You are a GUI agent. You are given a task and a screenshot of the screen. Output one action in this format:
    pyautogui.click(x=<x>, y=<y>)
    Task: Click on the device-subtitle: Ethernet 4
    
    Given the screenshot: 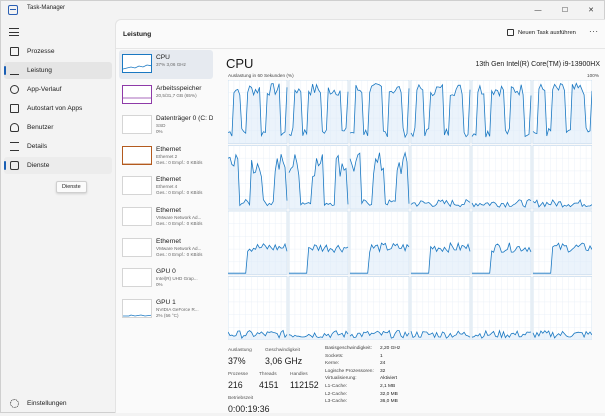 What is the action you would take?
    pyautogui.click(x=167, y=187)
    